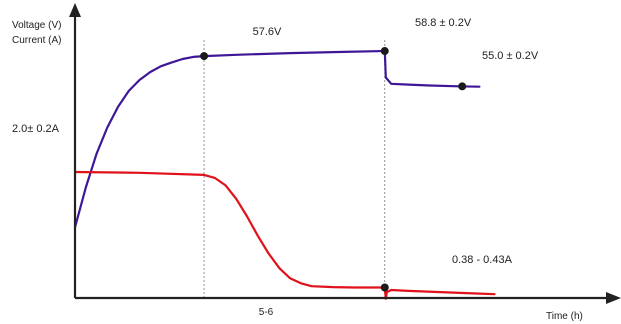 The height and width of the screenshot is (324, 621). I want to click on y-axis-label-voltage: Voltage (V), so click(36, 25).